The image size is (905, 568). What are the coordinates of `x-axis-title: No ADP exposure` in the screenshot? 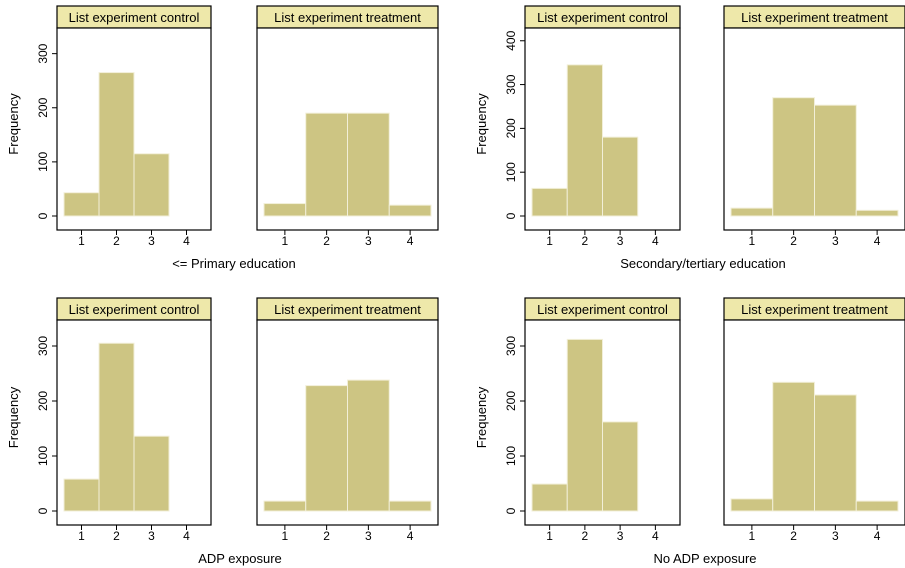 It's located at (704, 558).